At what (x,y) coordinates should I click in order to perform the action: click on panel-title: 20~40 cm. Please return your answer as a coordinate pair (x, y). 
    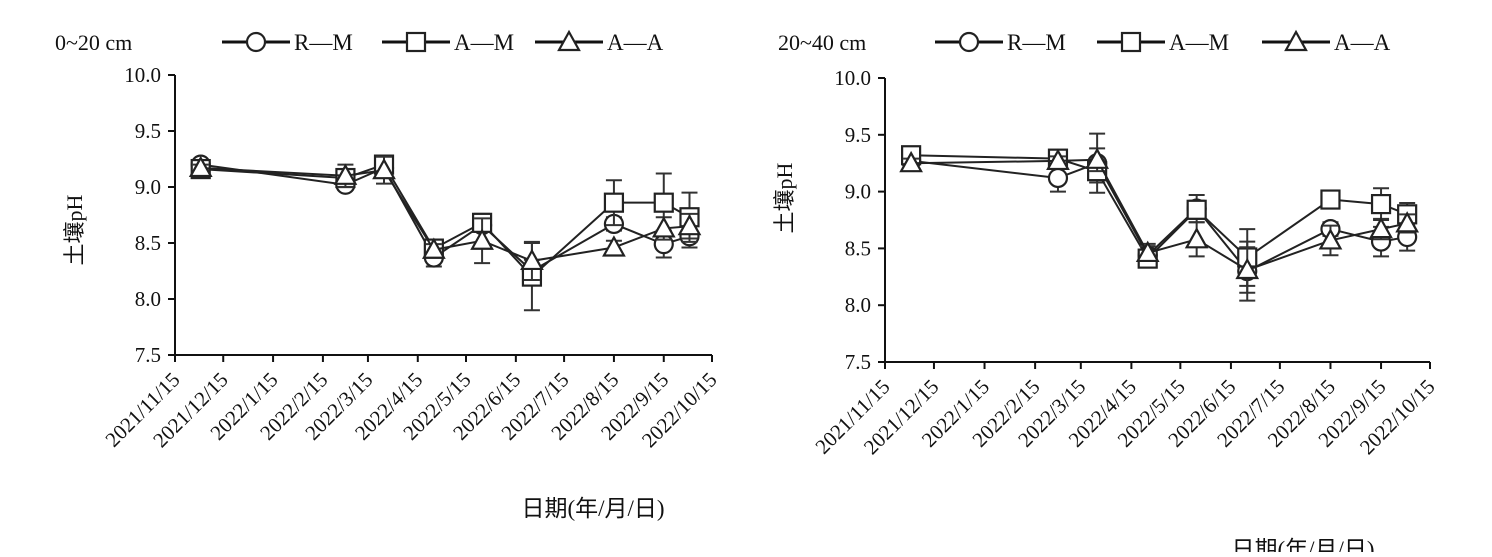
    Looking at the image, I should click on (822, 42).